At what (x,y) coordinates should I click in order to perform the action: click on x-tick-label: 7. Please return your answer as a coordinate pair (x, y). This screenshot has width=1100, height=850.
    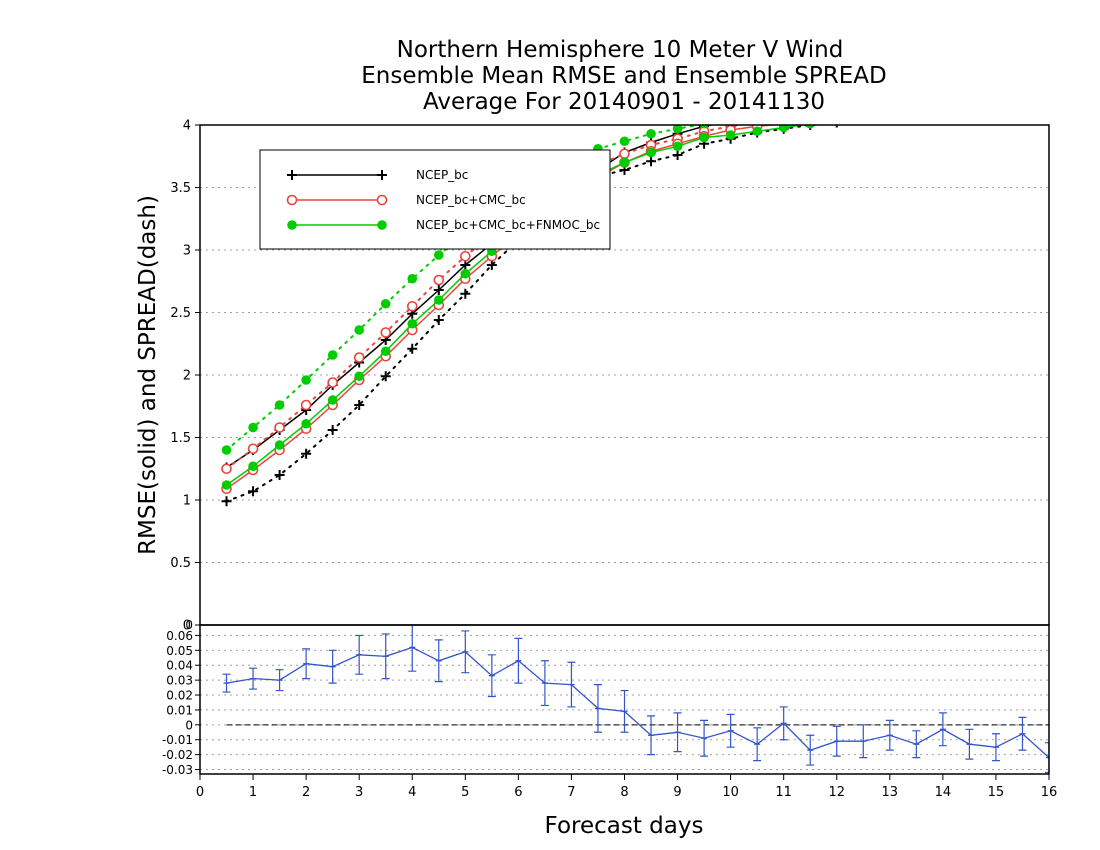
    Looking at the image, I should click on (571, 792).